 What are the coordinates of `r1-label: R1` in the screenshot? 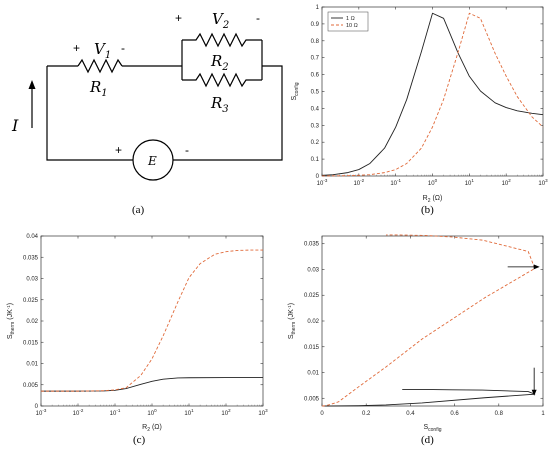 It's located at (98, 88).